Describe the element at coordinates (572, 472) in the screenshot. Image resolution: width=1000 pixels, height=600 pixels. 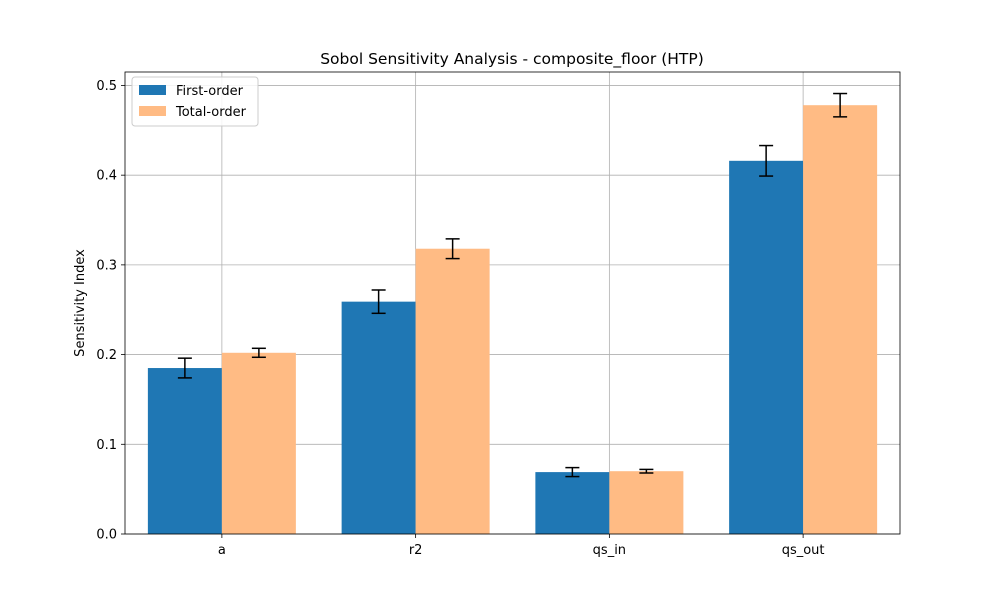
I see `error-bar-first-order-qs-in` at that location.